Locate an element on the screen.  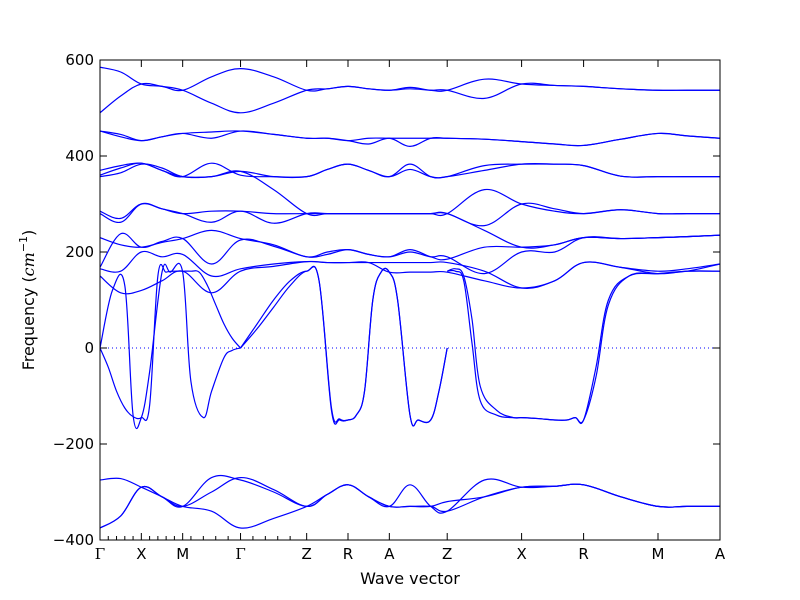
x-tick-label-2: X is located at coordinates (141, 554).